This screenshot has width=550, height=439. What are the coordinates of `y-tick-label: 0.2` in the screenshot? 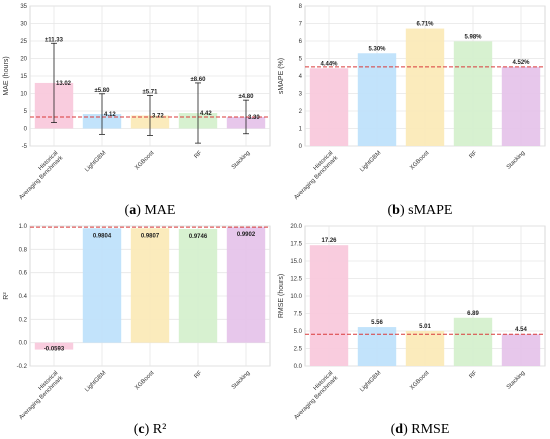 It's located at (23, 320).